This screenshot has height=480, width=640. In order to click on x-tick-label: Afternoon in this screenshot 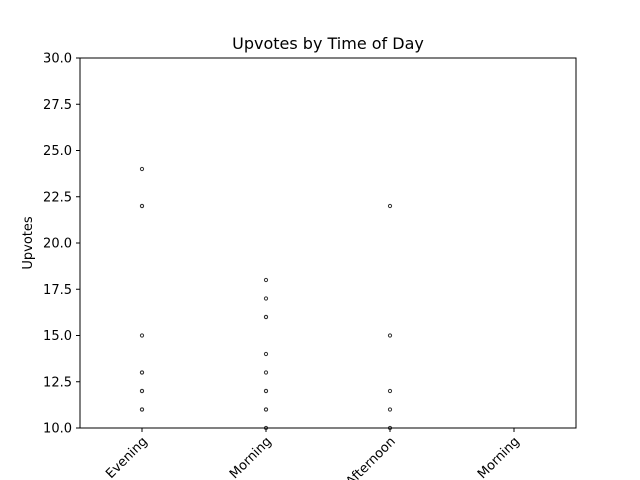, I will do `click(370, 457)`.